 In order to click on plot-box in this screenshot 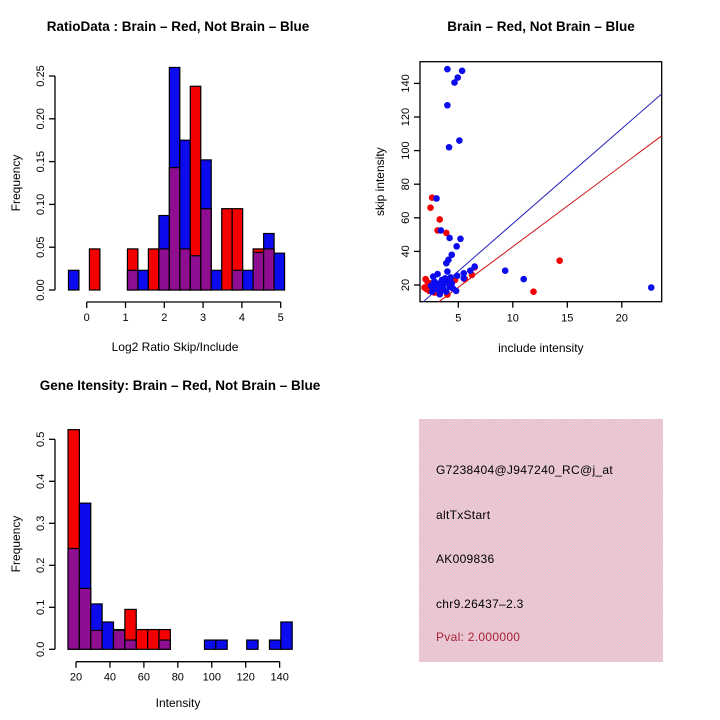, I will do `click(541, 182)`.